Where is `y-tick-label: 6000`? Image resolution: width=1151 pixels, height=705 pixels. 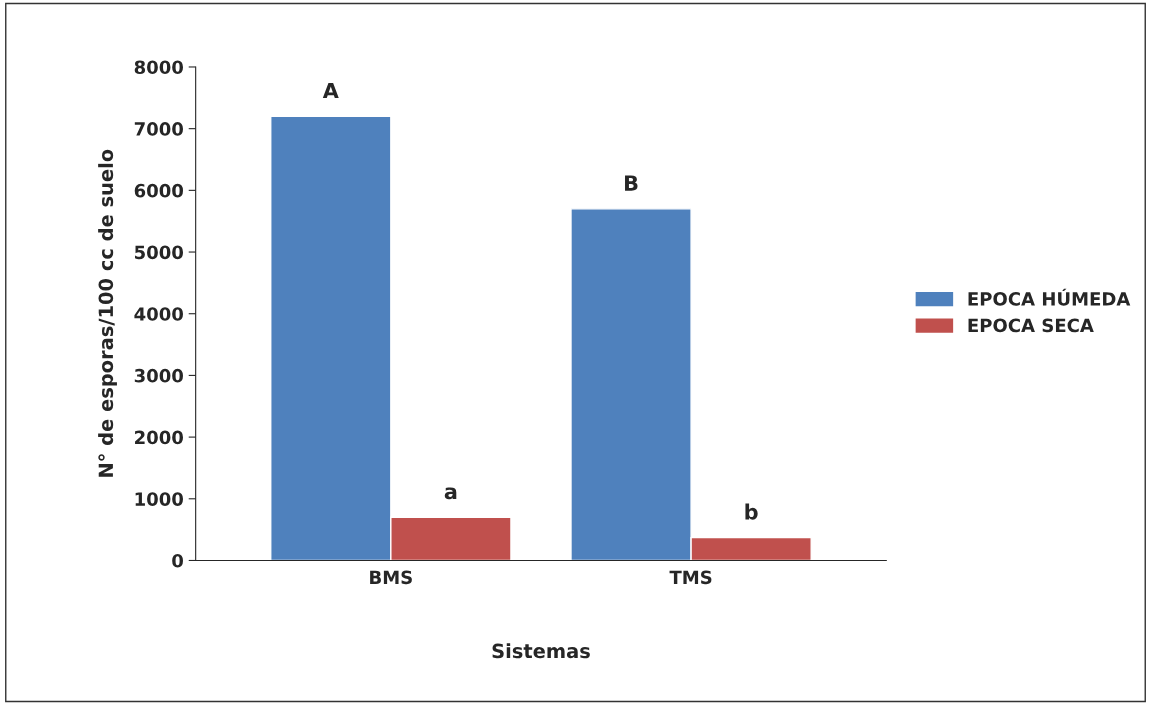
y-tick-label: 6000 is located at coordinates (158, 190).